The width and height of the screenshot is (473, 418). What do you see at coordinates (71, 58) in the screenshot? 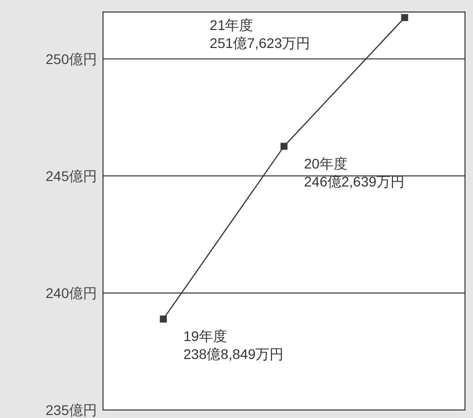
I see `y-tick-label: 250億円` at bounding box center [71, 58].